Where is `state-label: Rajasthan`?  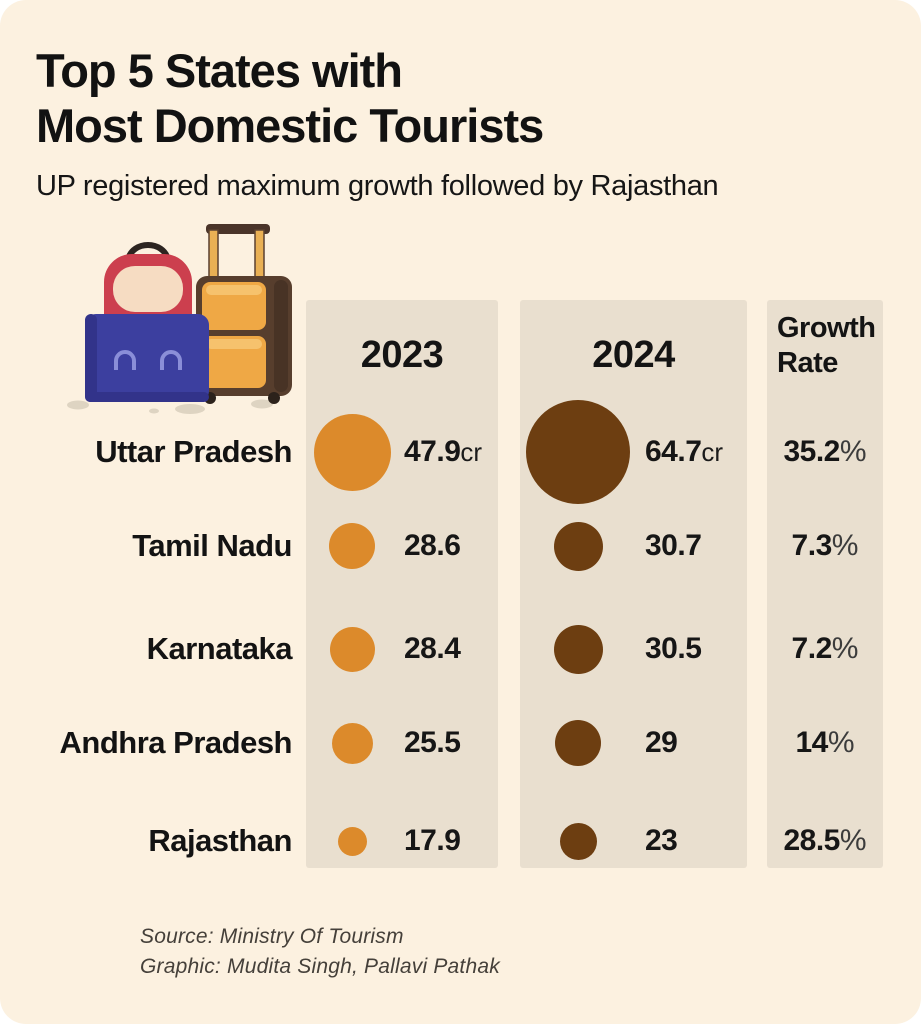
state-label: Rajasthan is located at coordinates (220, 840).